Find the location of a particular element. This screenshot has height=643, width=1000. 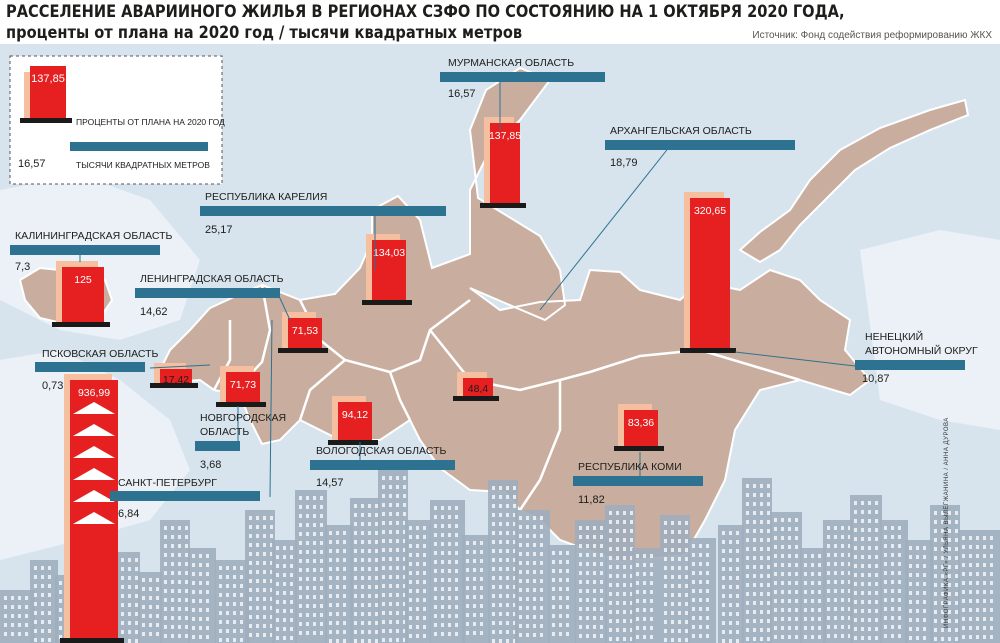

bar-percent is located at coordinates (389, 270).